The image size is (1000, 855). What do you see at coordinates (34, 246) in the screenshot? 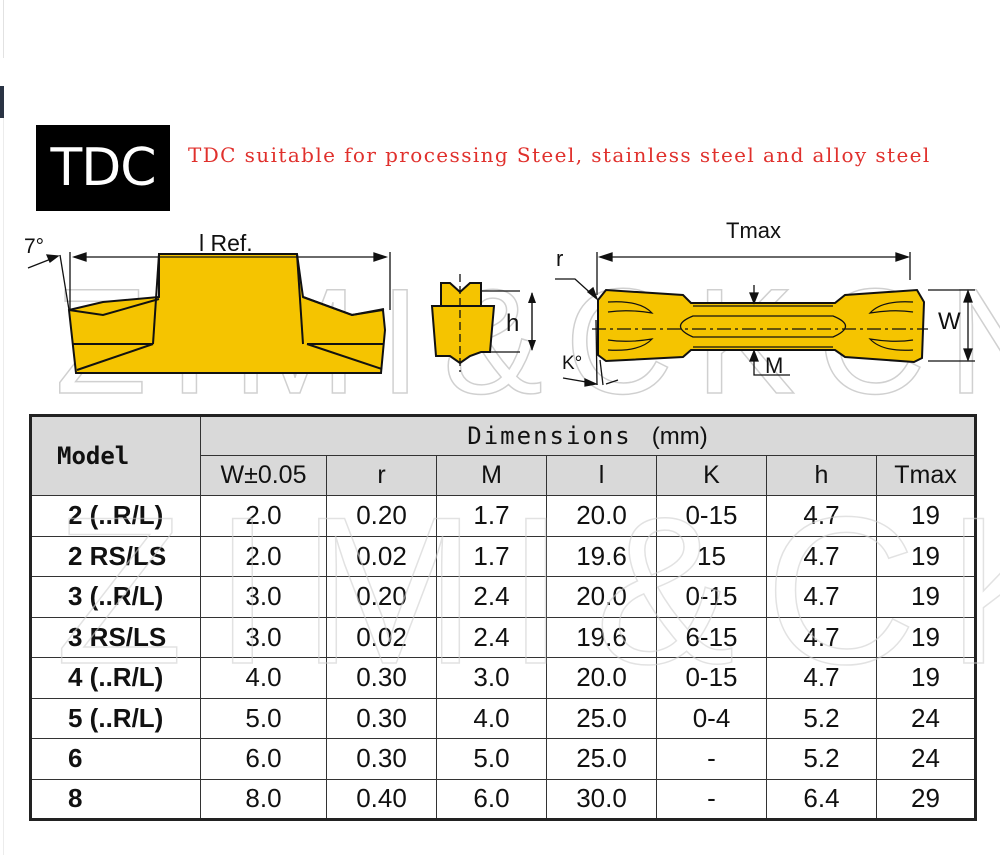
I see `angle-label-7: 7°` at bounding box center [34, 246].